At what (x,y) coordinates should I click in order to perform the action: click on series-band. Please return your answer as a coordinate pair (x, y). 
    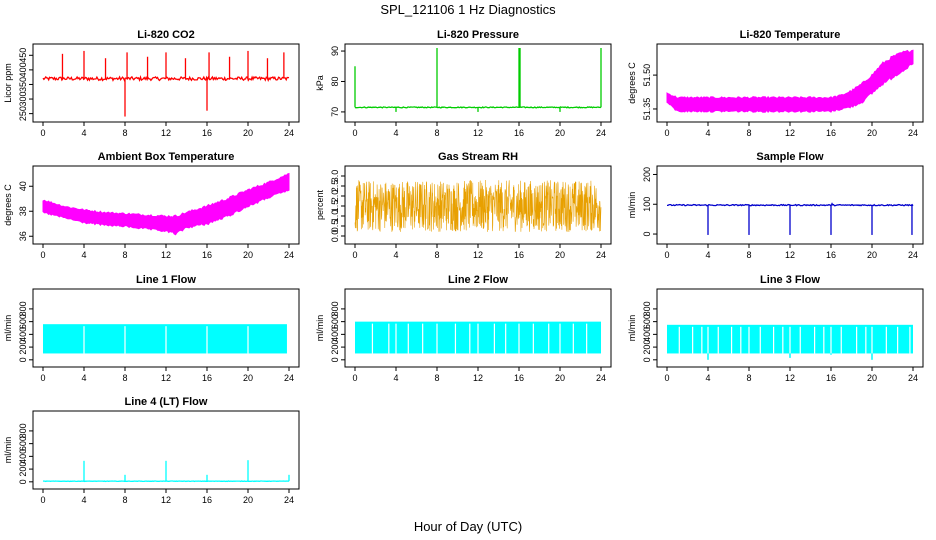
    Looking at the image, I should click on (790, 81).